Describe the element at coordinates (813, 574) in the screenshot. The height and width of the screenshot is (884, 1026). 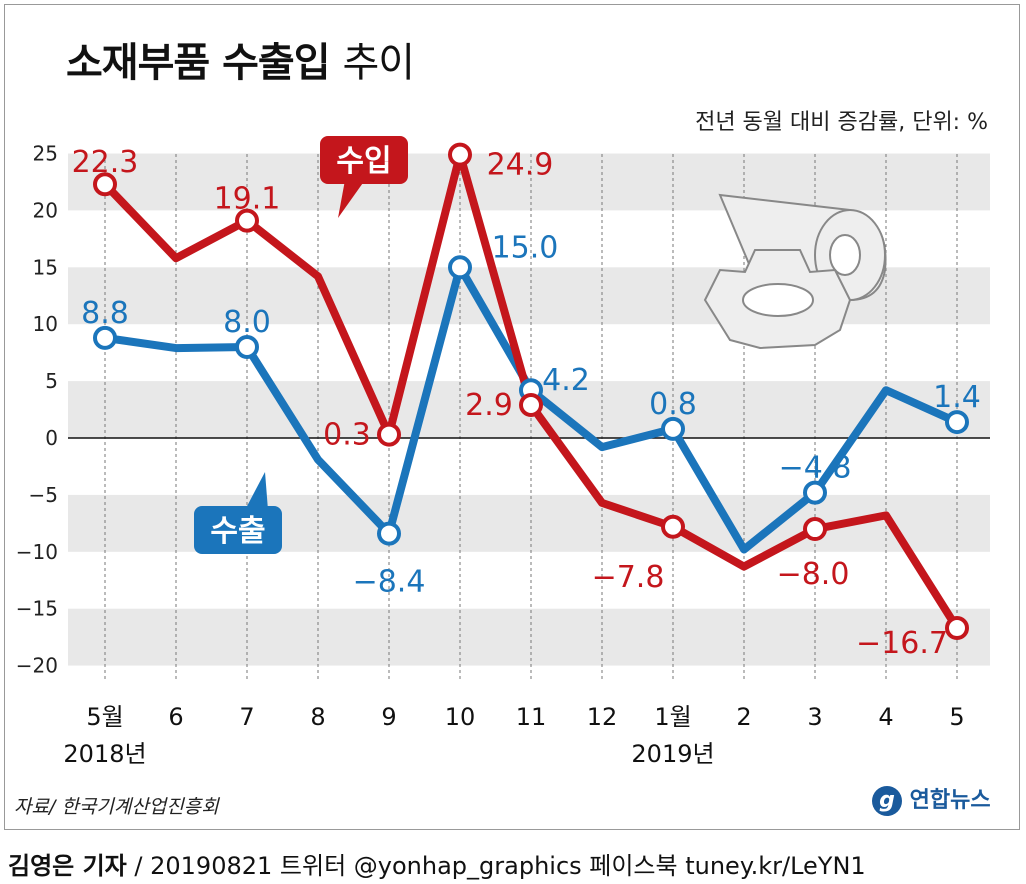
I see `data-label: −8.0` at that location.